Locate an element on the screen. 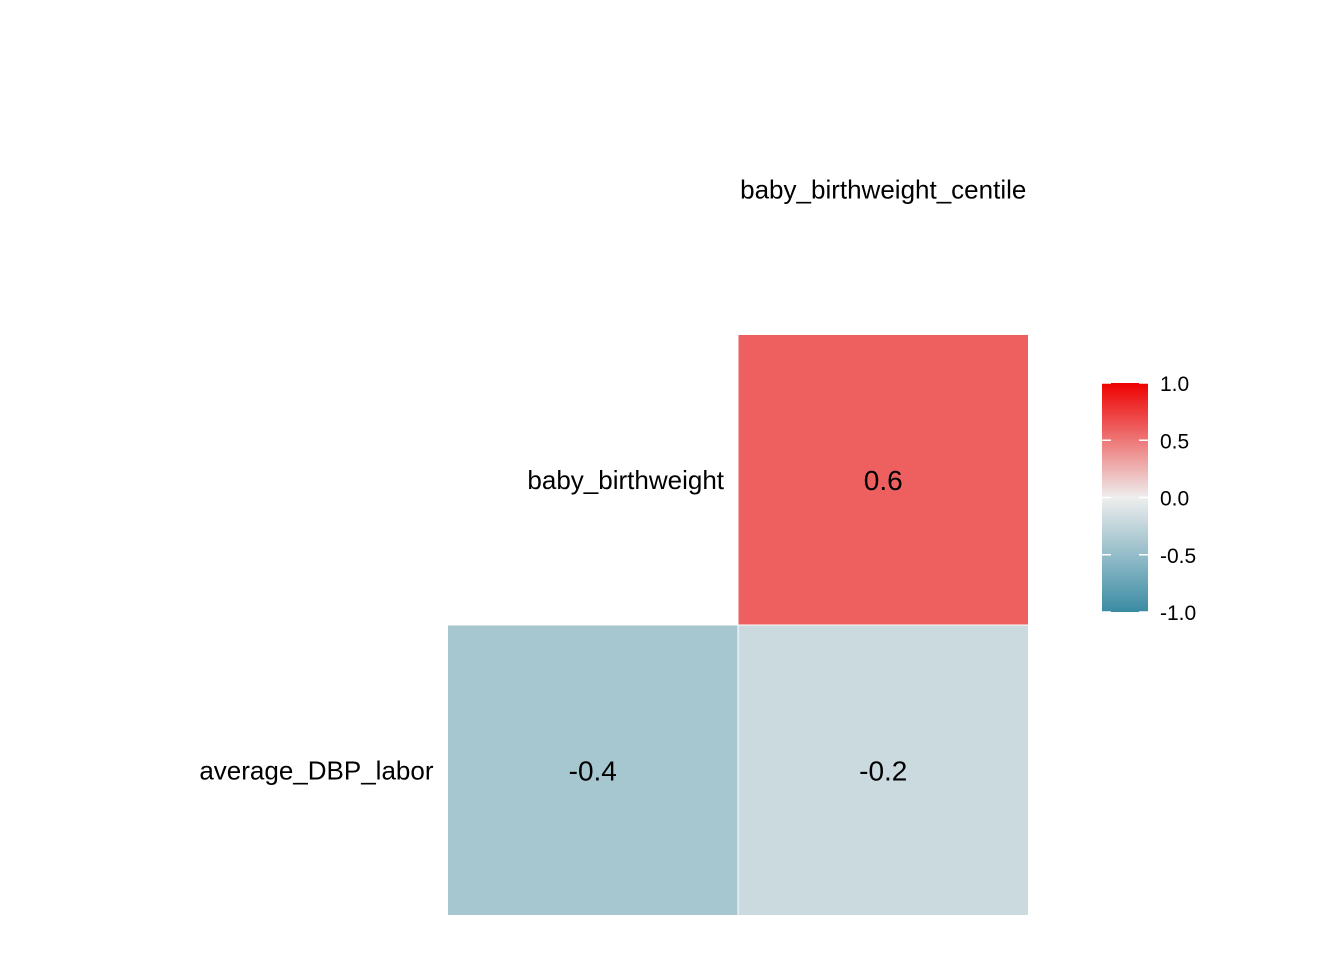 The image size is (1344, 960). cell-value-label: -0.4 is located at coordinates (593, 770).